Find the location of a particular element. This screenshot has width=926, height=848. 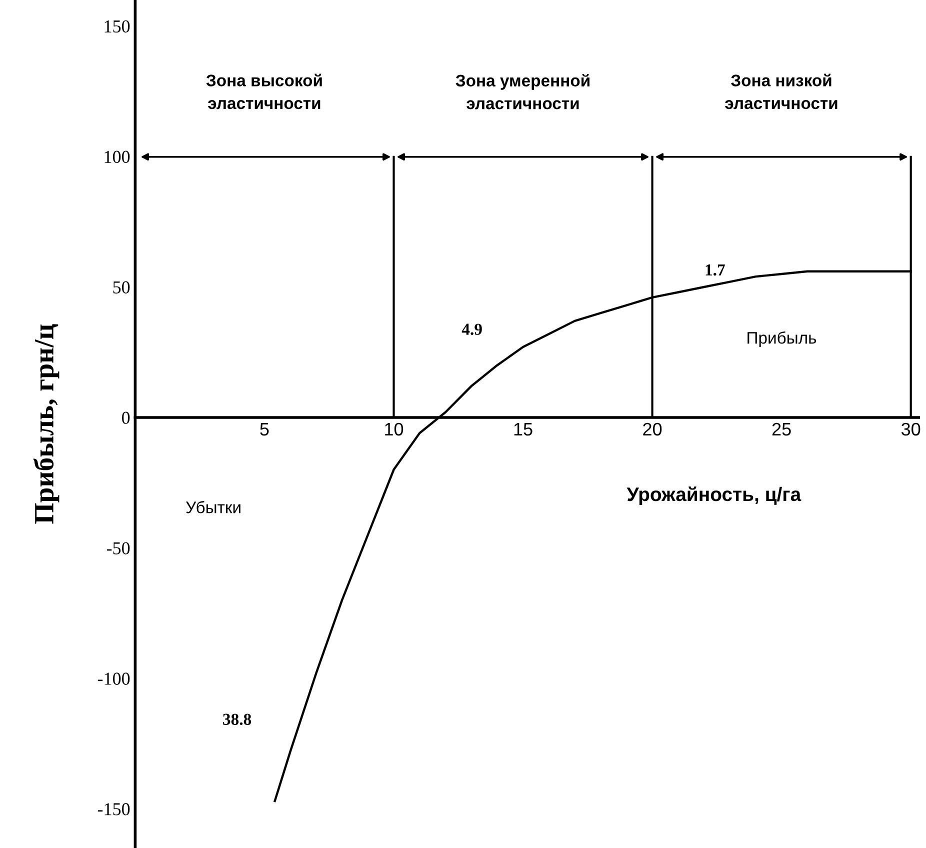

y-tick-label: 50 is located at coordinates (121, 287).